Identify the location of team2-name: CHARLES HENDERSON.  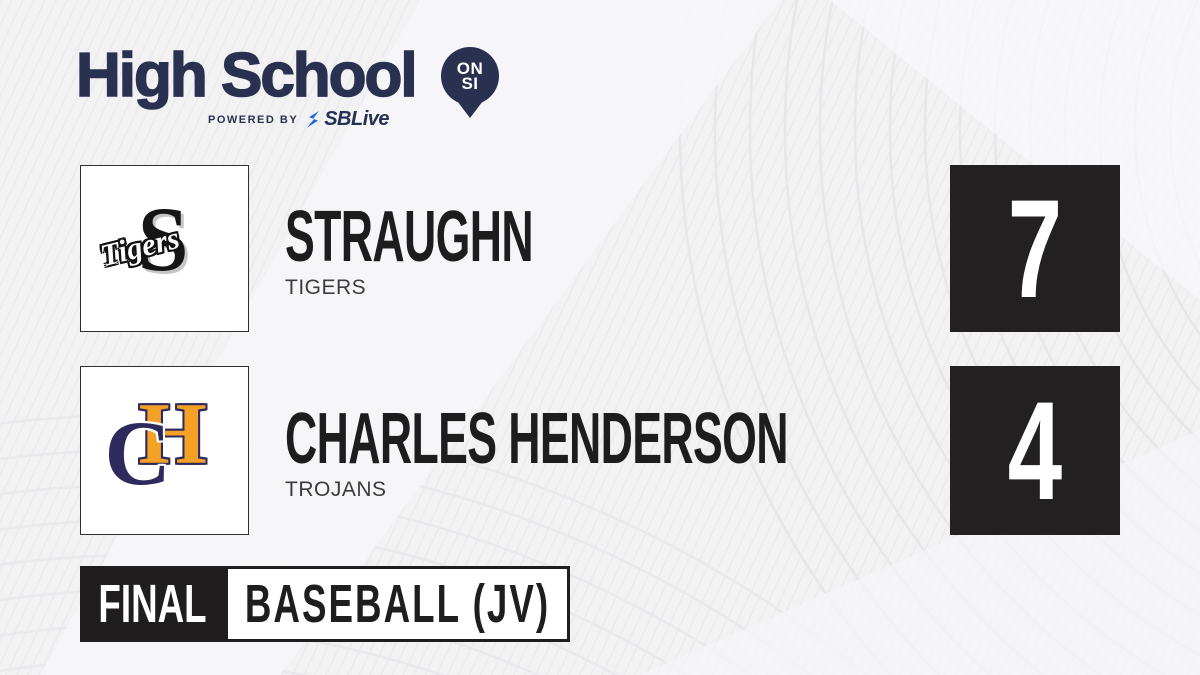
(536, 438).